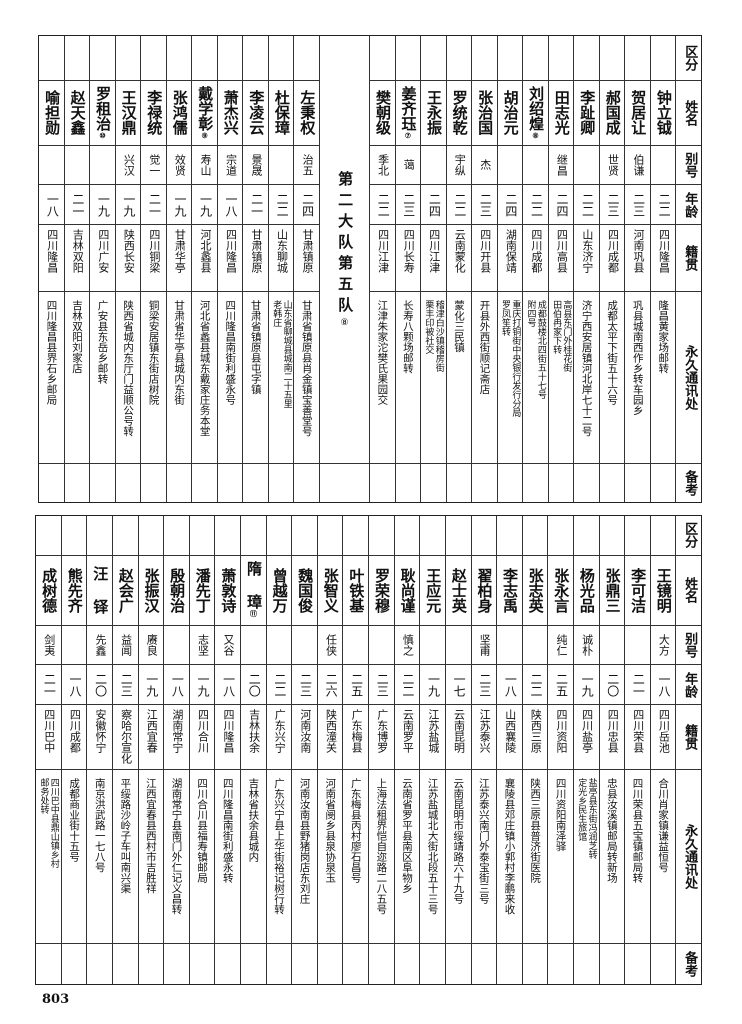 Image resolution: width=742 pixels, height=1024 pixels. Describe the element at coordinates (663, 825) in the screenshot. I see `address-cell-text: 合川肖家镇谦益恒号` at that location.